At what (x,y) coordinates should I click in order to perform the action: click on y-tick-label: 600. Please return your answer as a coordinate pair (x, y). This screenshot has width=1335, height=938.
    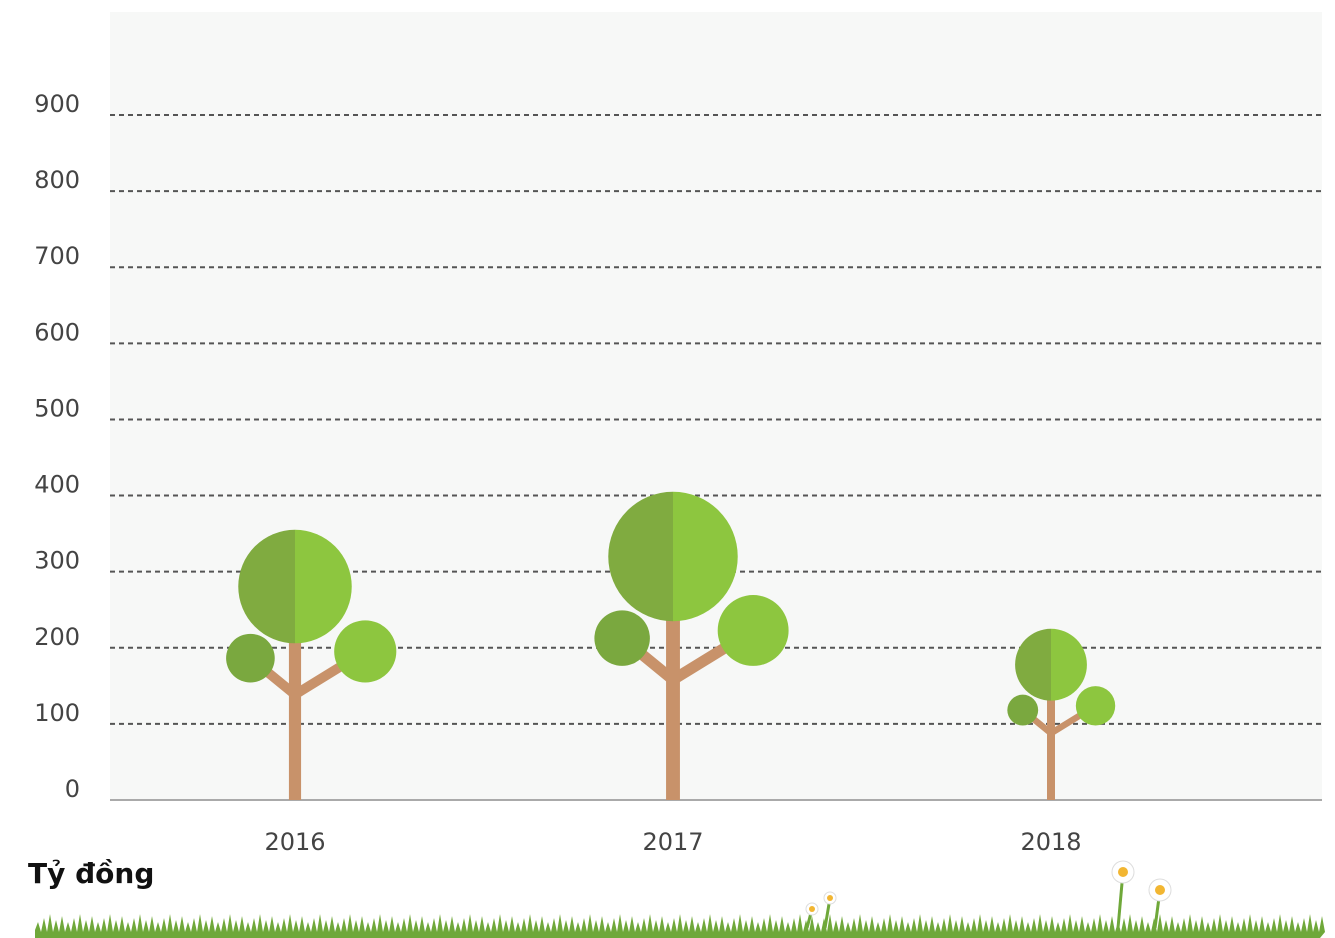
    Looking at the image, I should click on (57, 332).